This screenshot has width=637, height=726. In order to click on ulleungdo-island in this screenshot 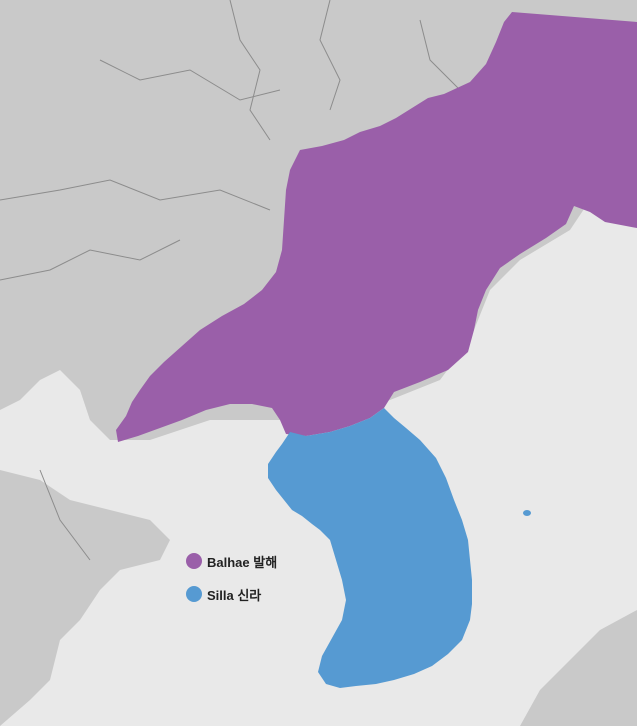, I will do `click(527, 513)`.